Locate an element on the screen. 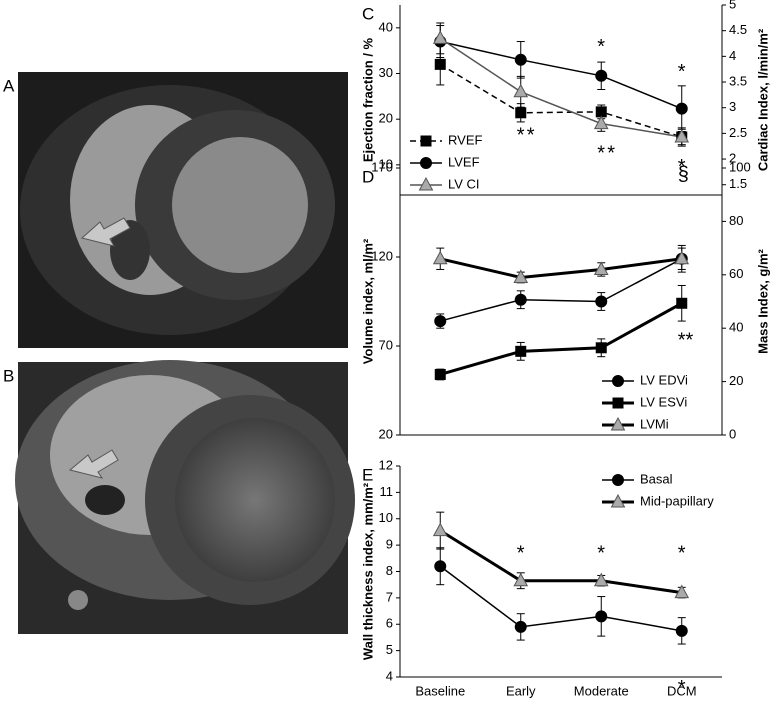 The width and height of the screenshot is (776, 710). y-tick-label: 30 is located at coordinates (386, 72).